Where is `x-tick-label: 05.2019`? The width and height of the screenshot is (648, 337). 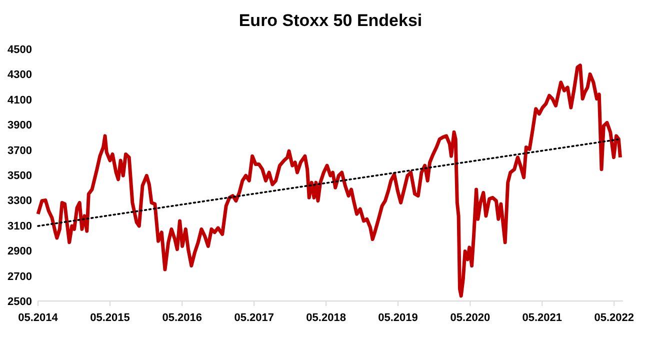
x-tick-label: 05.2019 is located at coordinates (398, 318).